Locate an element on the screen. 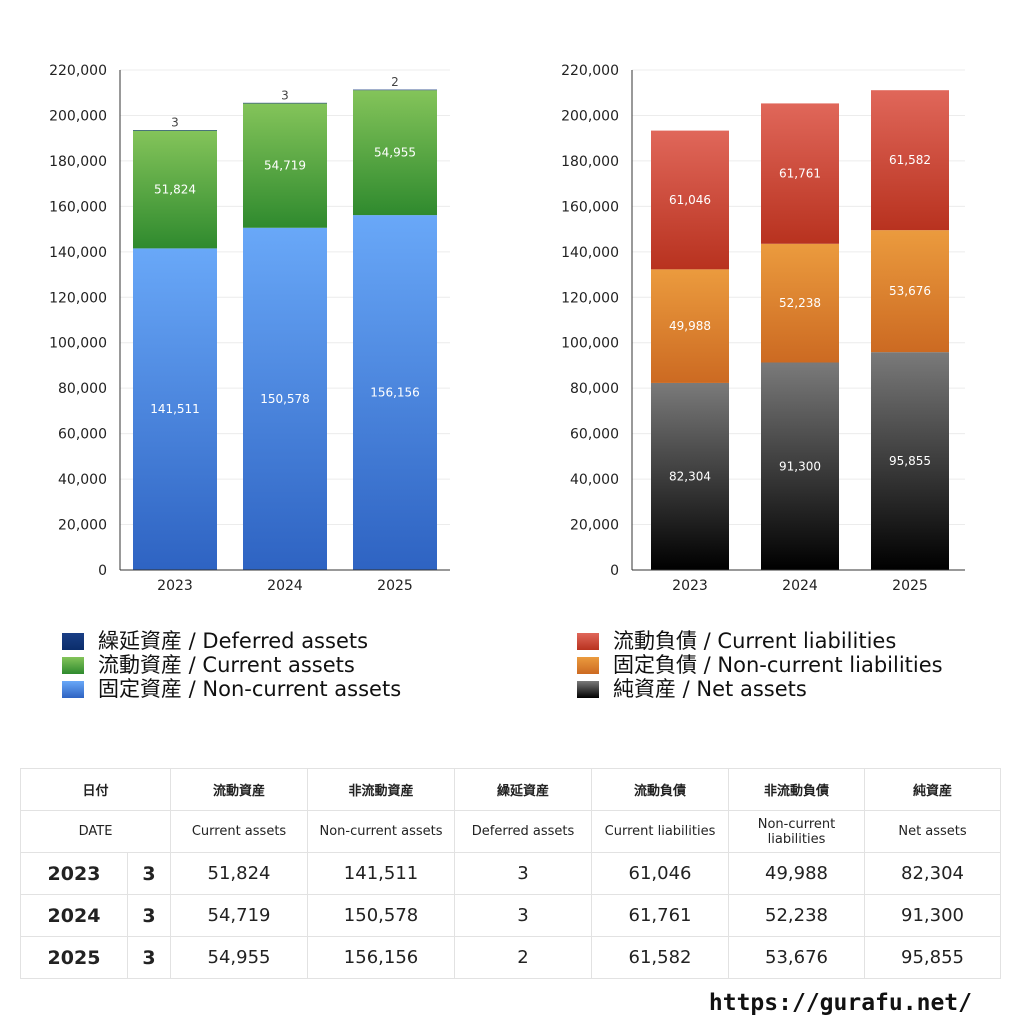 This screenshot has height=1024, width=1024. legend-item-deferred-assets: 繰延資産 / Deferred assets is located at coordinates (231, 641).